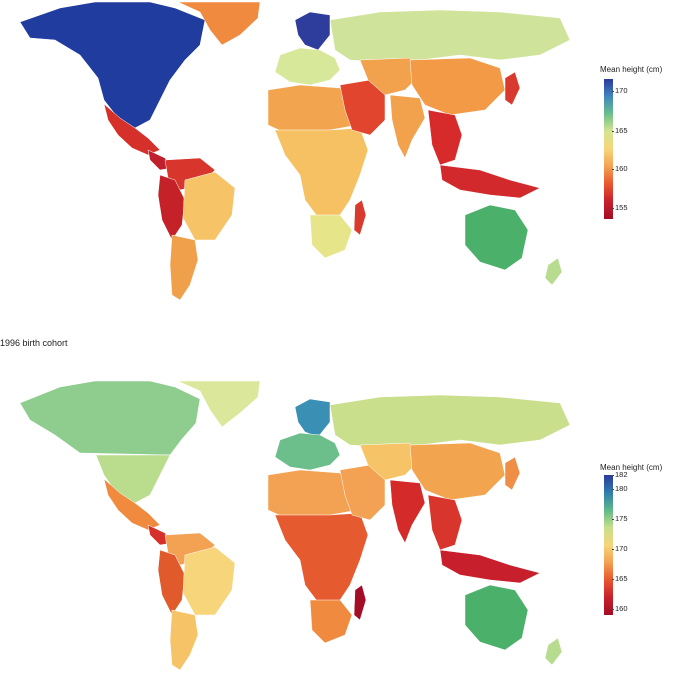 The image size is (675, 675). What do you see at coordinates (34, 343) in the screenshot?
I see `cohort-title: 1996 birth cohort` at bounding box center [34, 343].